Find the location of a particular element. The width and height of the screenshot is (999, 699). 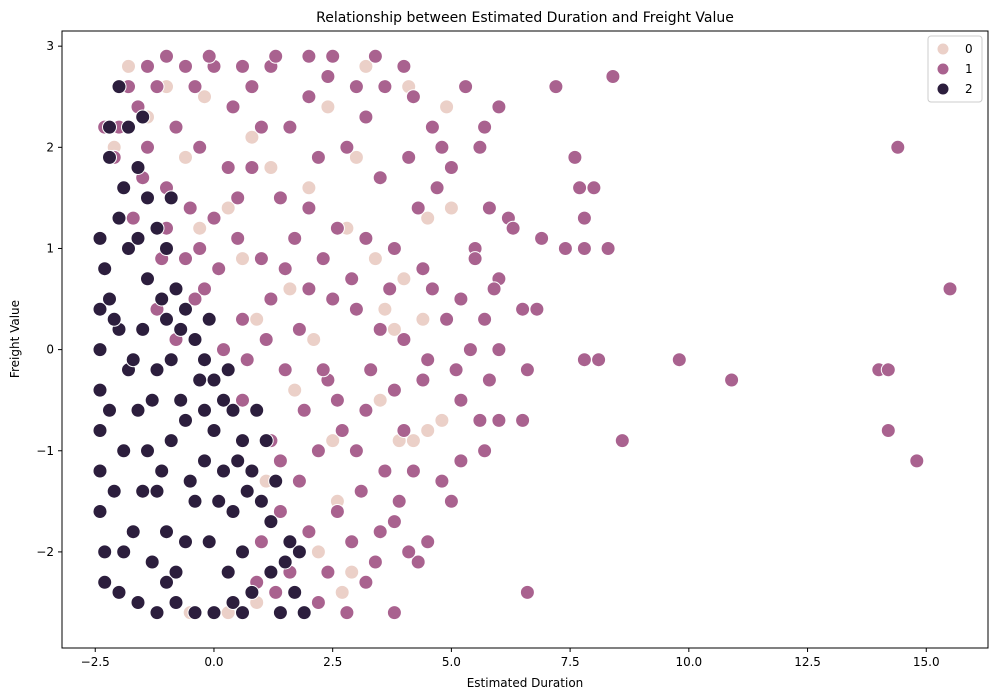

legend-box is located at coordinates (955, 69).